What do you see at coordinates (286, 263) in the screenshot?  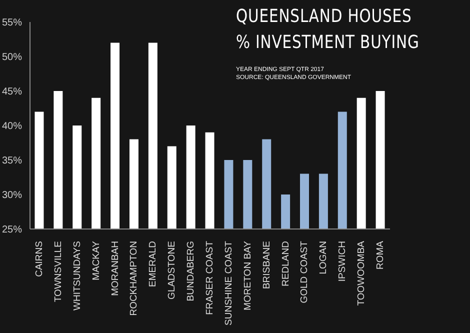 I see `x-tick-label: REDLAND` at bounding box center [286, 263].